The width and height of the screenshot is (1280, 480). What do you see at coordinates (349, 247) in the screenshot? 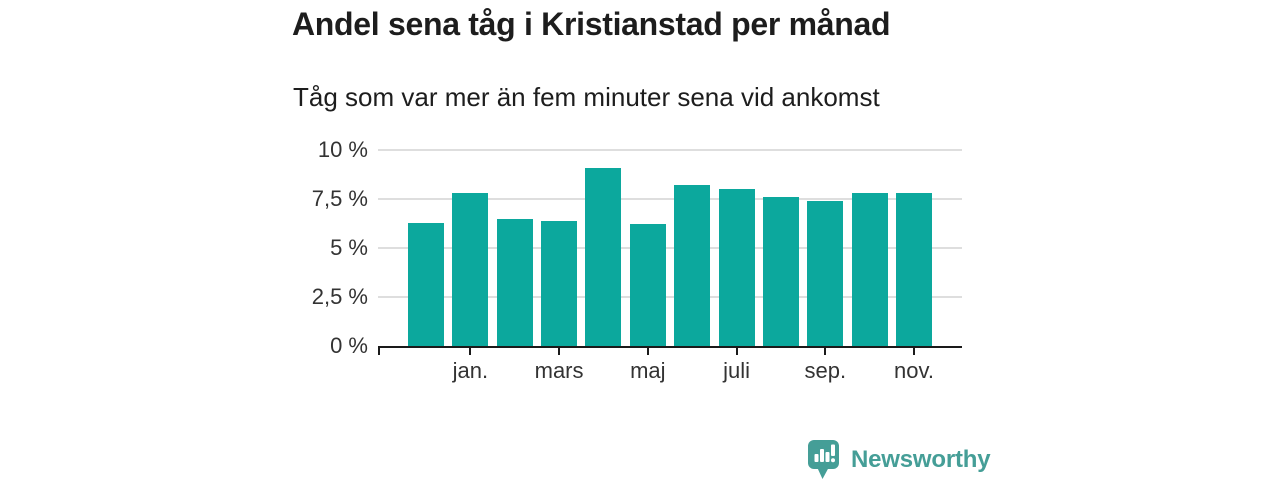
I see `y-axis-label: 5 %` at bounding box center [349, 247].